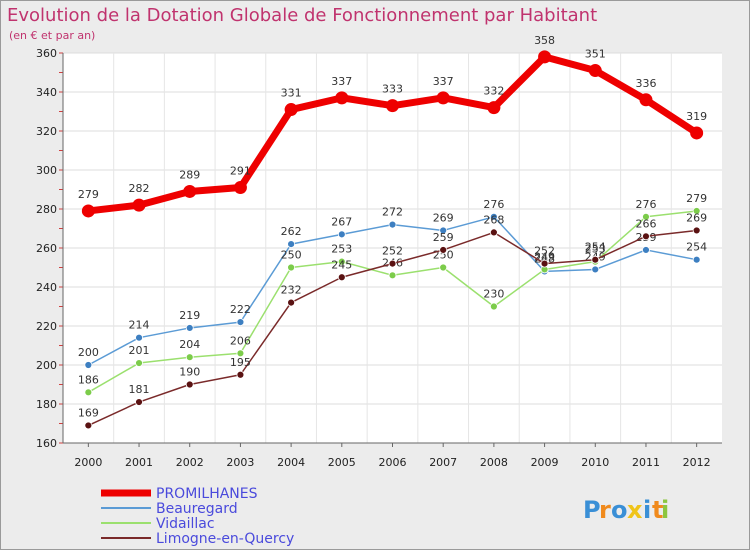  Describe the element at coordinates (393, 462) in the screenshot. I see `x-tick-label: 2006` at that location.